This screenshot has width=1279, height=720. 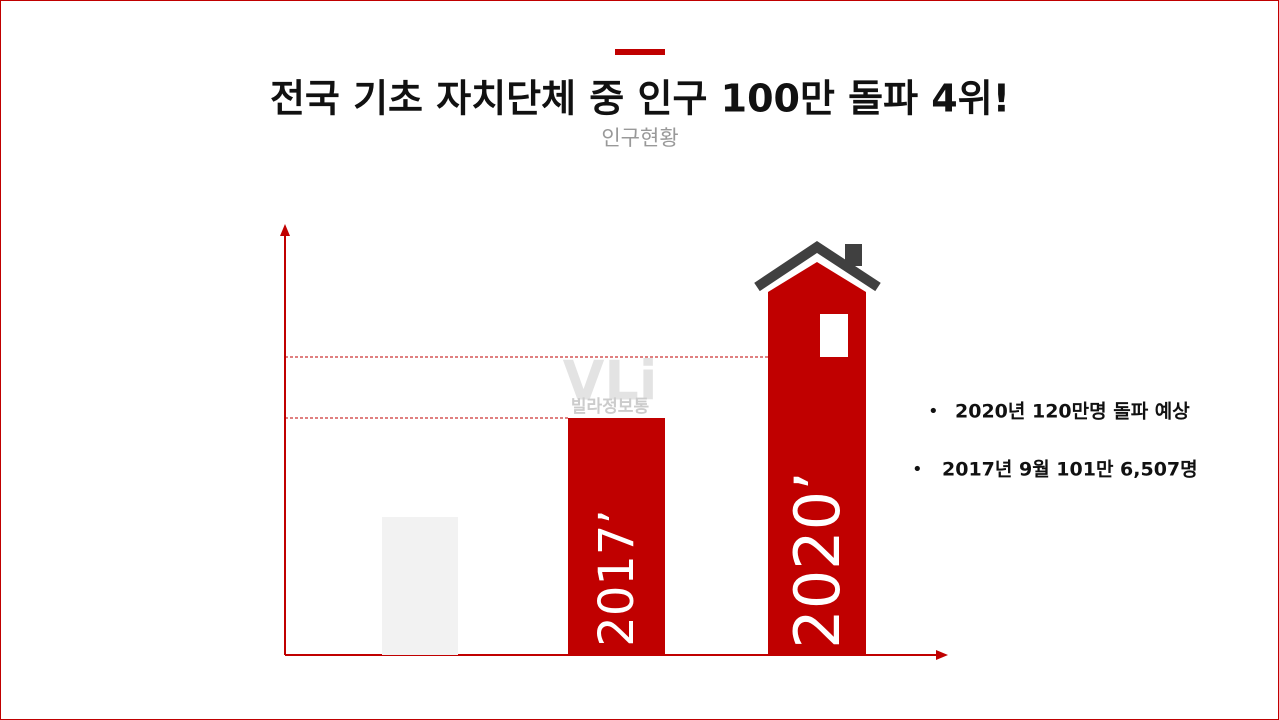 I want to click on house-window, so click(x=834, y=335).